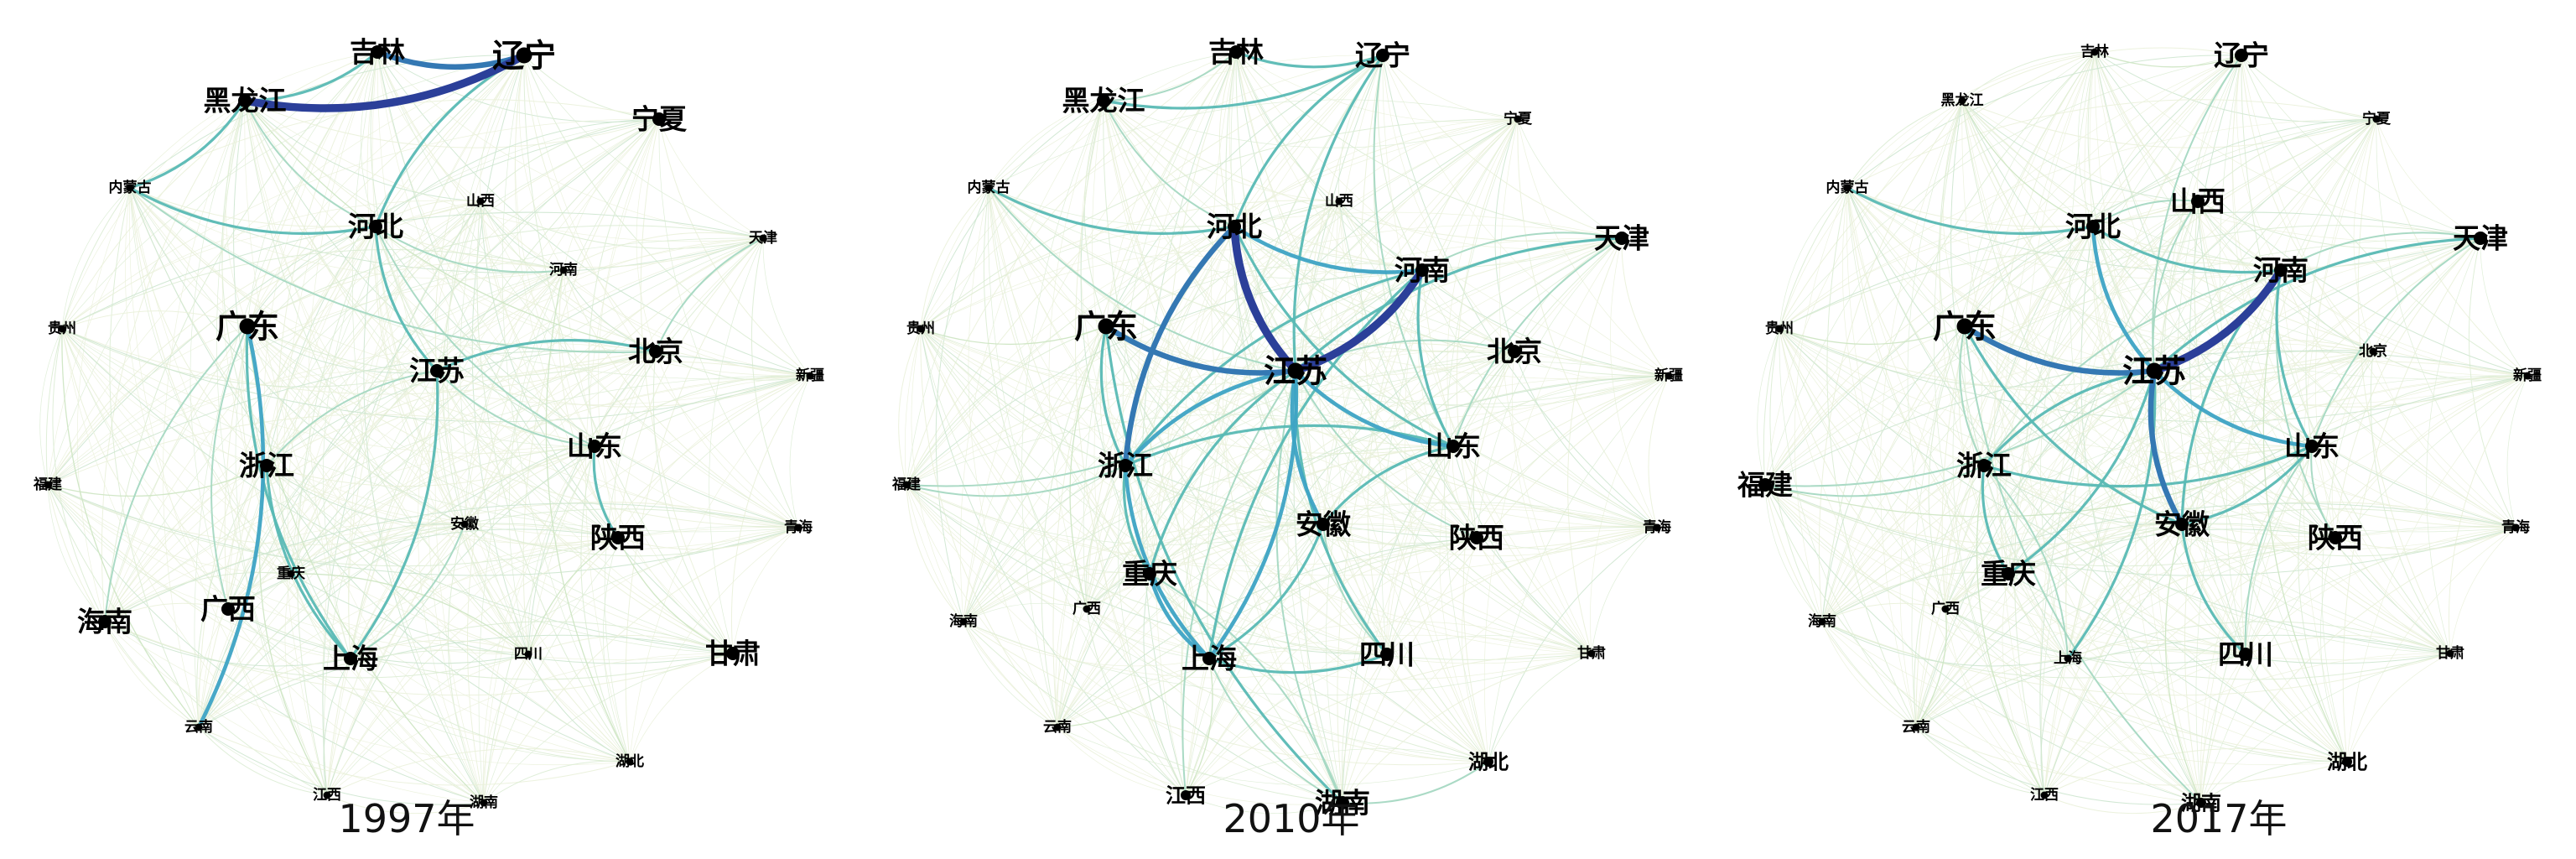 The image size is (2576, 859). What do you see at coordinates (2197, 201) in the screenshot?
I see `node-label: 山西` at bounding box center [2197, 201].